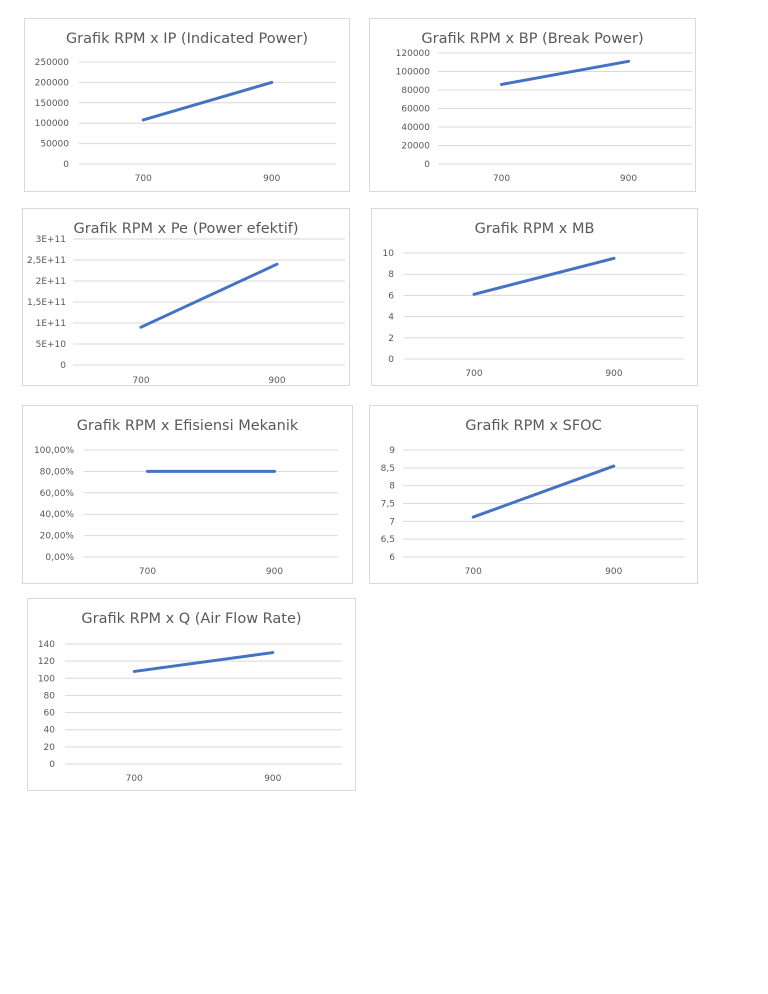 This screenshot has width=768, height=994. What do you see at coordinates (57, 515) in the screenshot?
I see `y-tick-label: 40,00%` at bounding box center [57, 515].